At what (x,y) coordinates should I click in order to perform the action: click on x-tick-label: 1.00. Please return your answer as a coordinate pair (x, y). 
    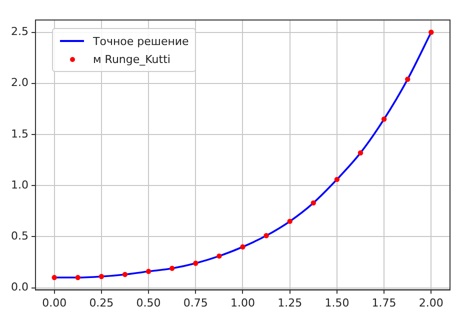
    Looking at the image, I should click on (242, 303).